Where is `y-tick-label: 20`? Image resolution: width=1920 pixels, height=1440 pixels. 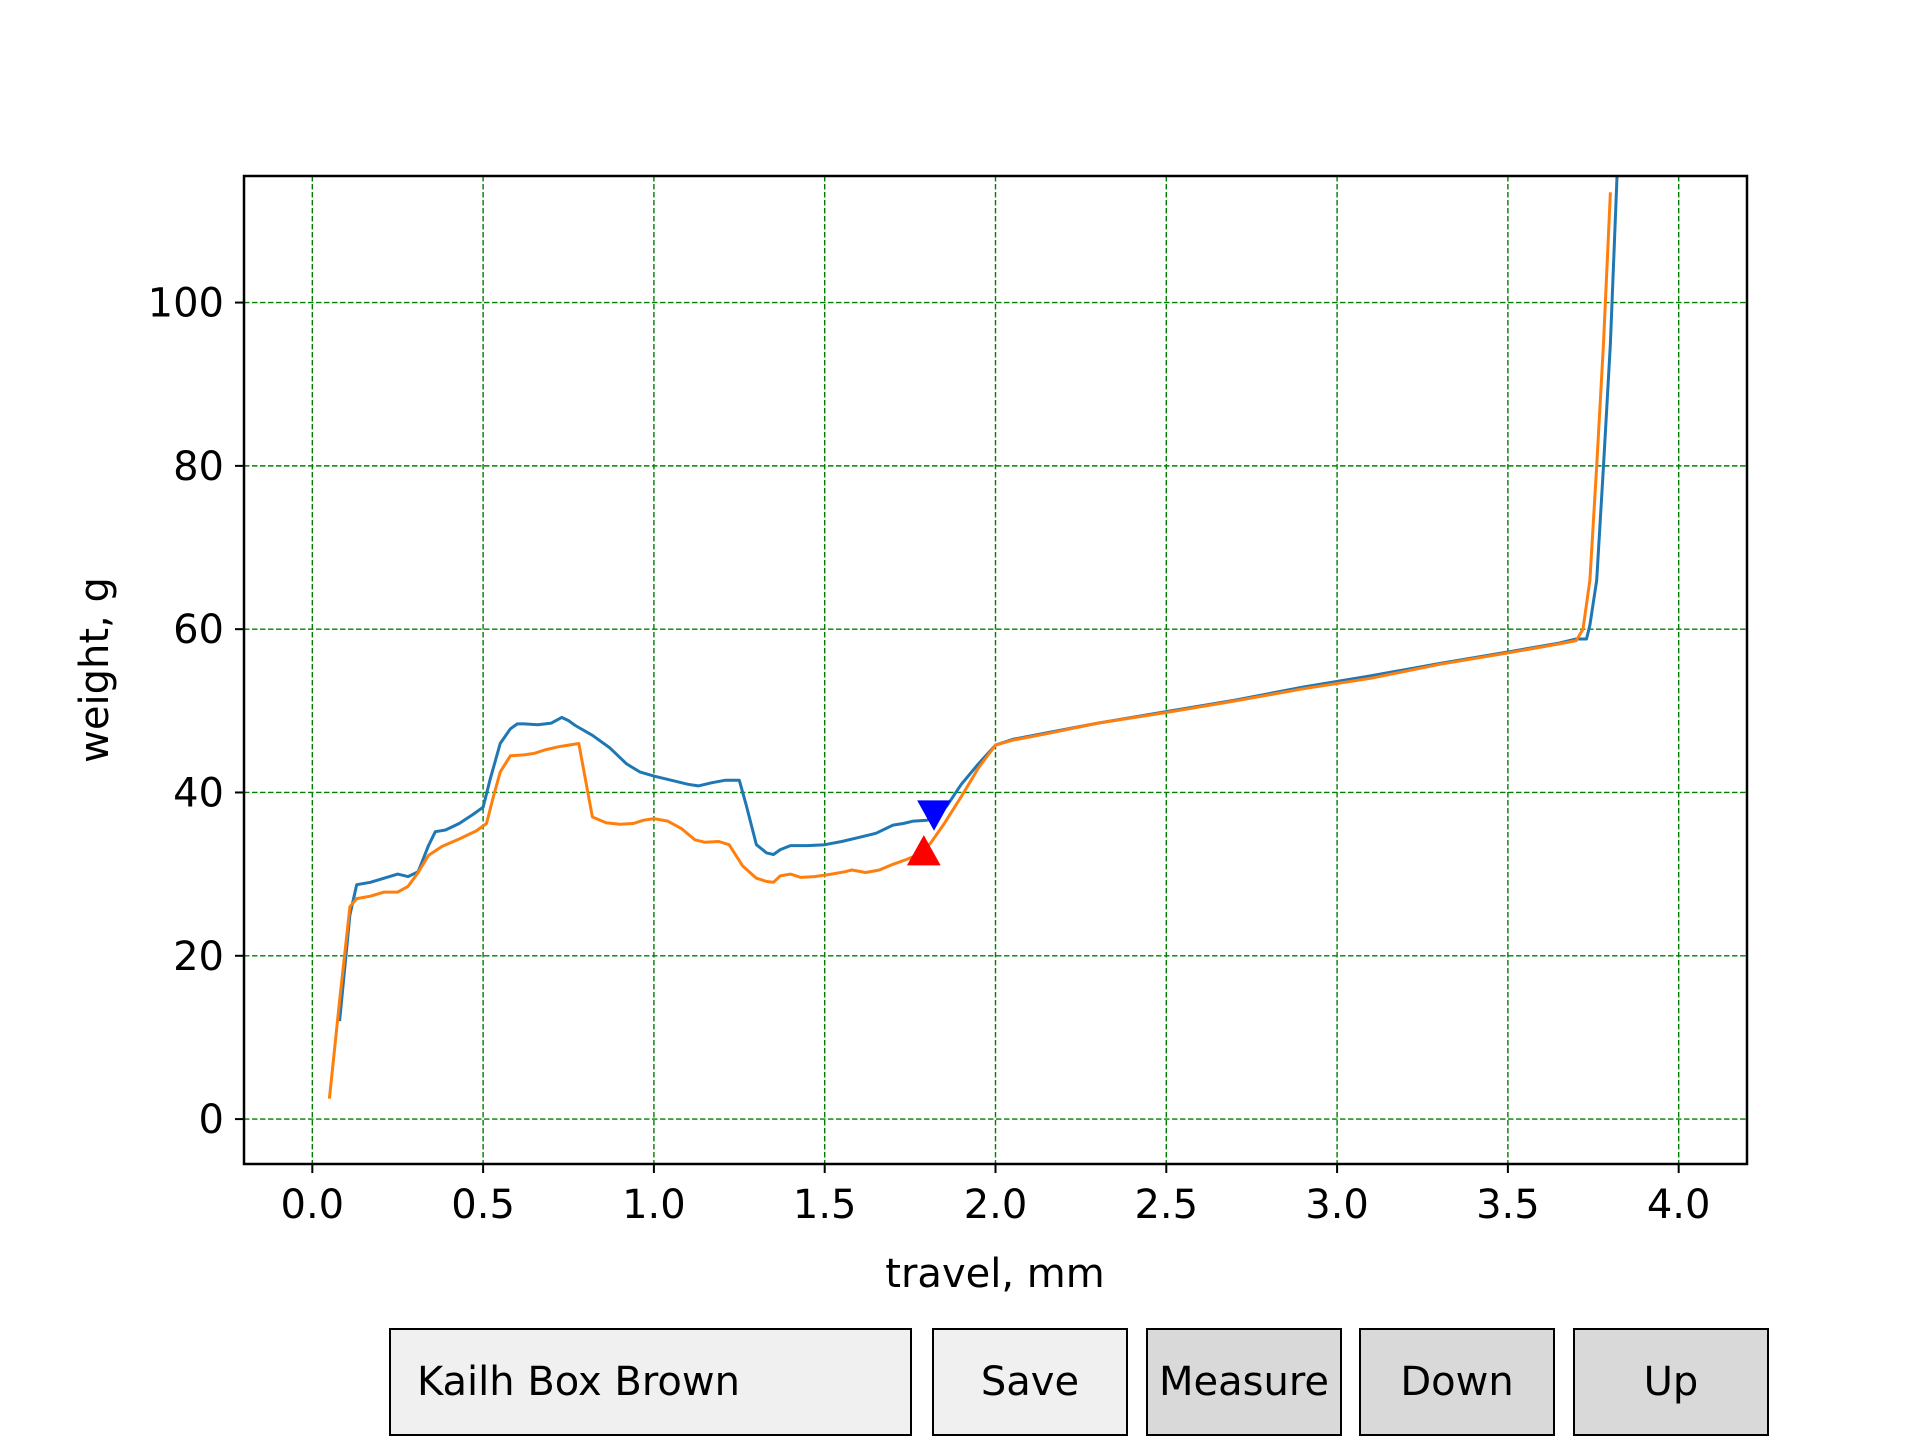
y-tick-label: 20 is located at coordinates (198, 957).